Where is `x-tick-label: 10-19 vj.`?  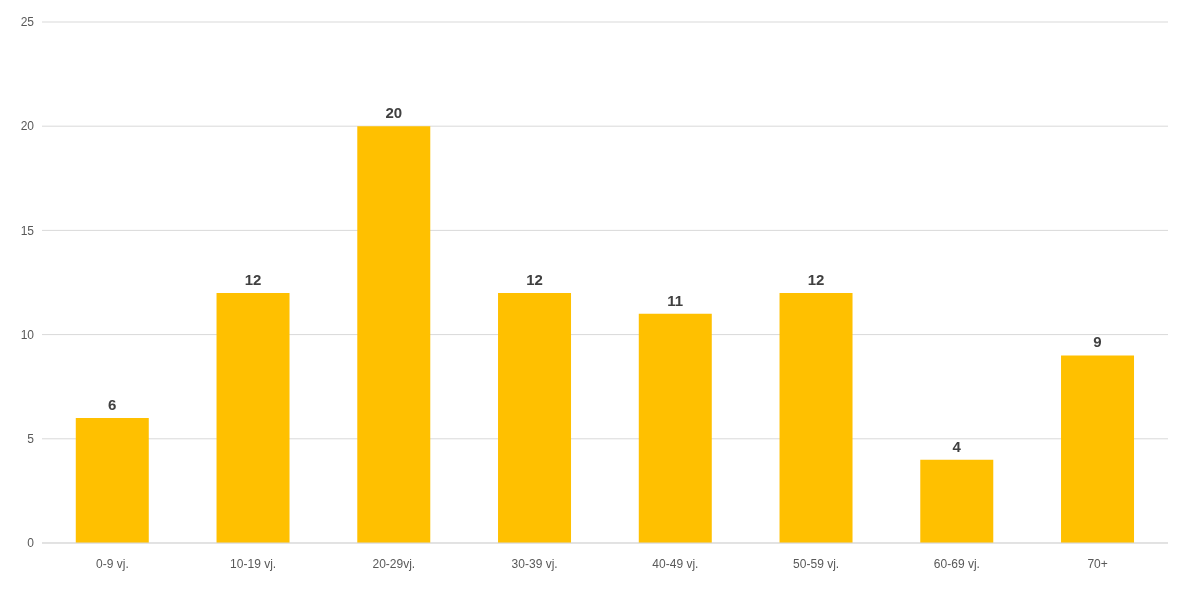
x-tick-label: 10-19 vj. is located at coordinates (253, 563).